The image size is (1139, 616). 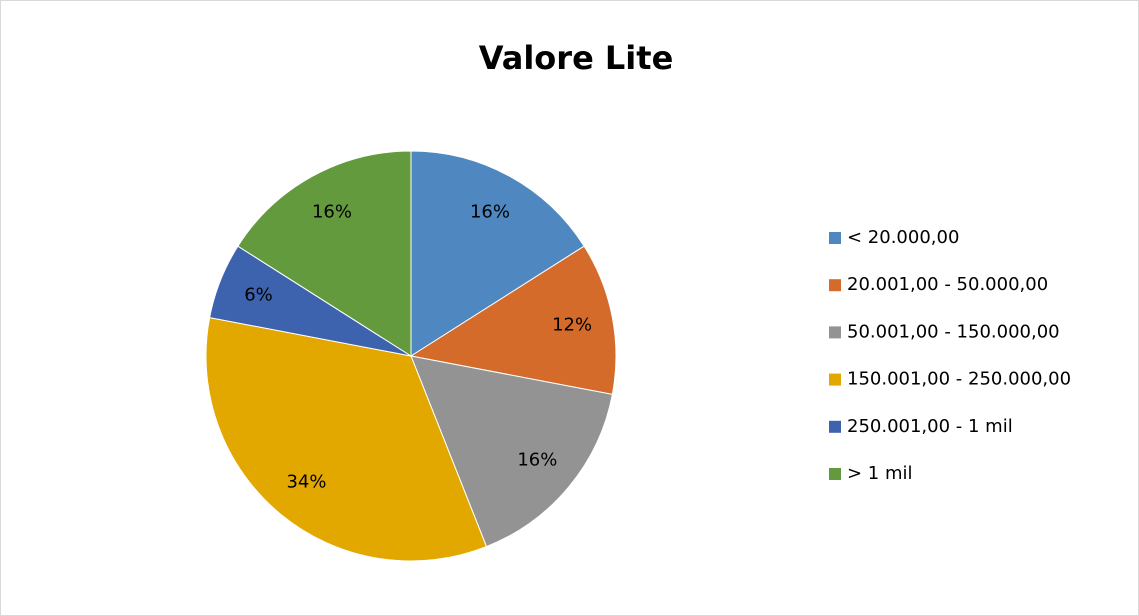 I want to click on data-label: 34%, so click(x=306, y=481).